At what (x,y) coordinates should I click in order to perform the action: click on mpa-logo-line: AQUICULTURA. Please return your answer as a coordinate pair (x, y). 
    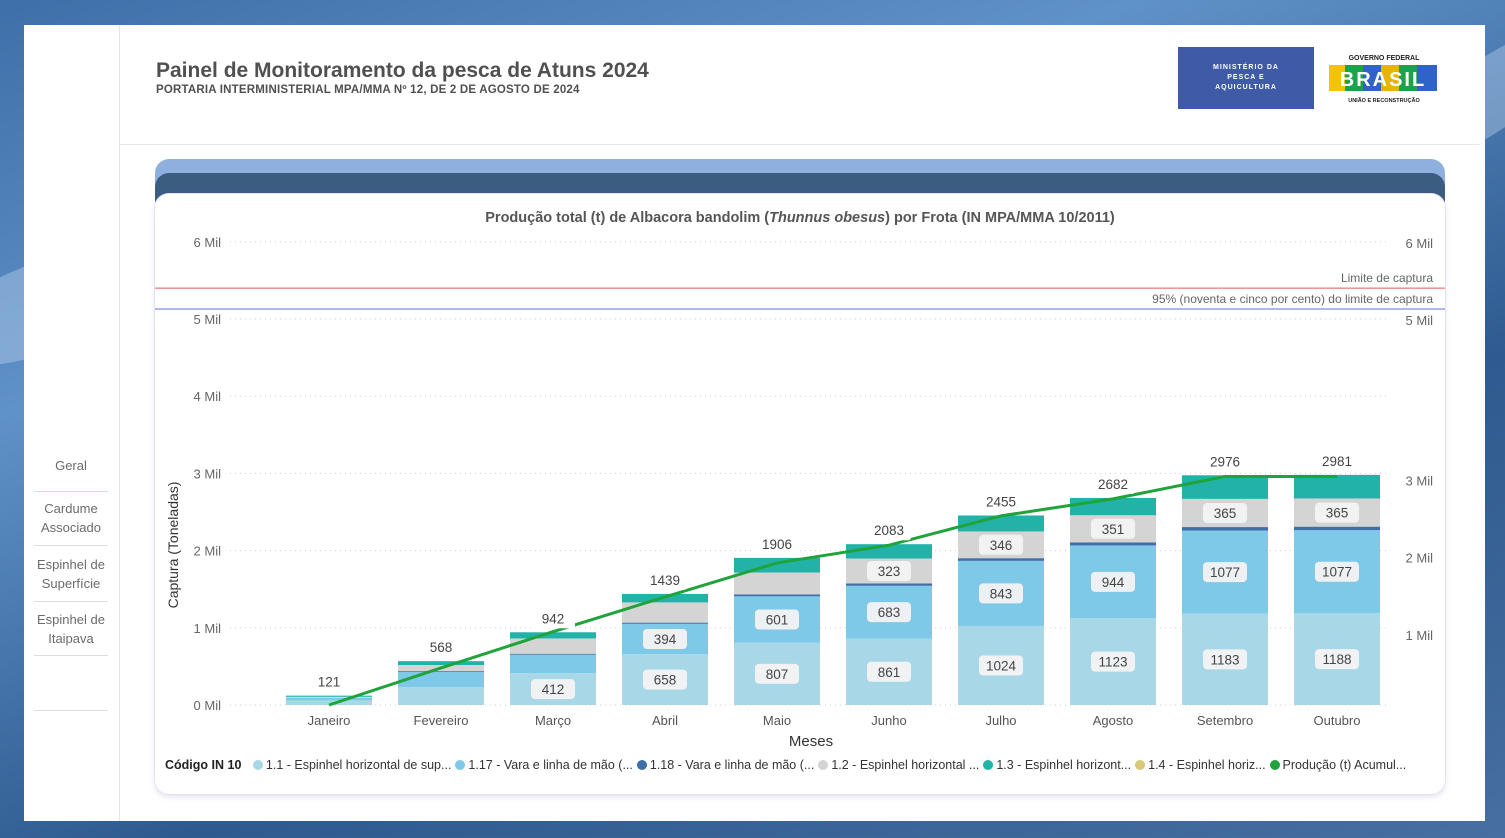
    Looking at the image, I should click on (1246, 87).